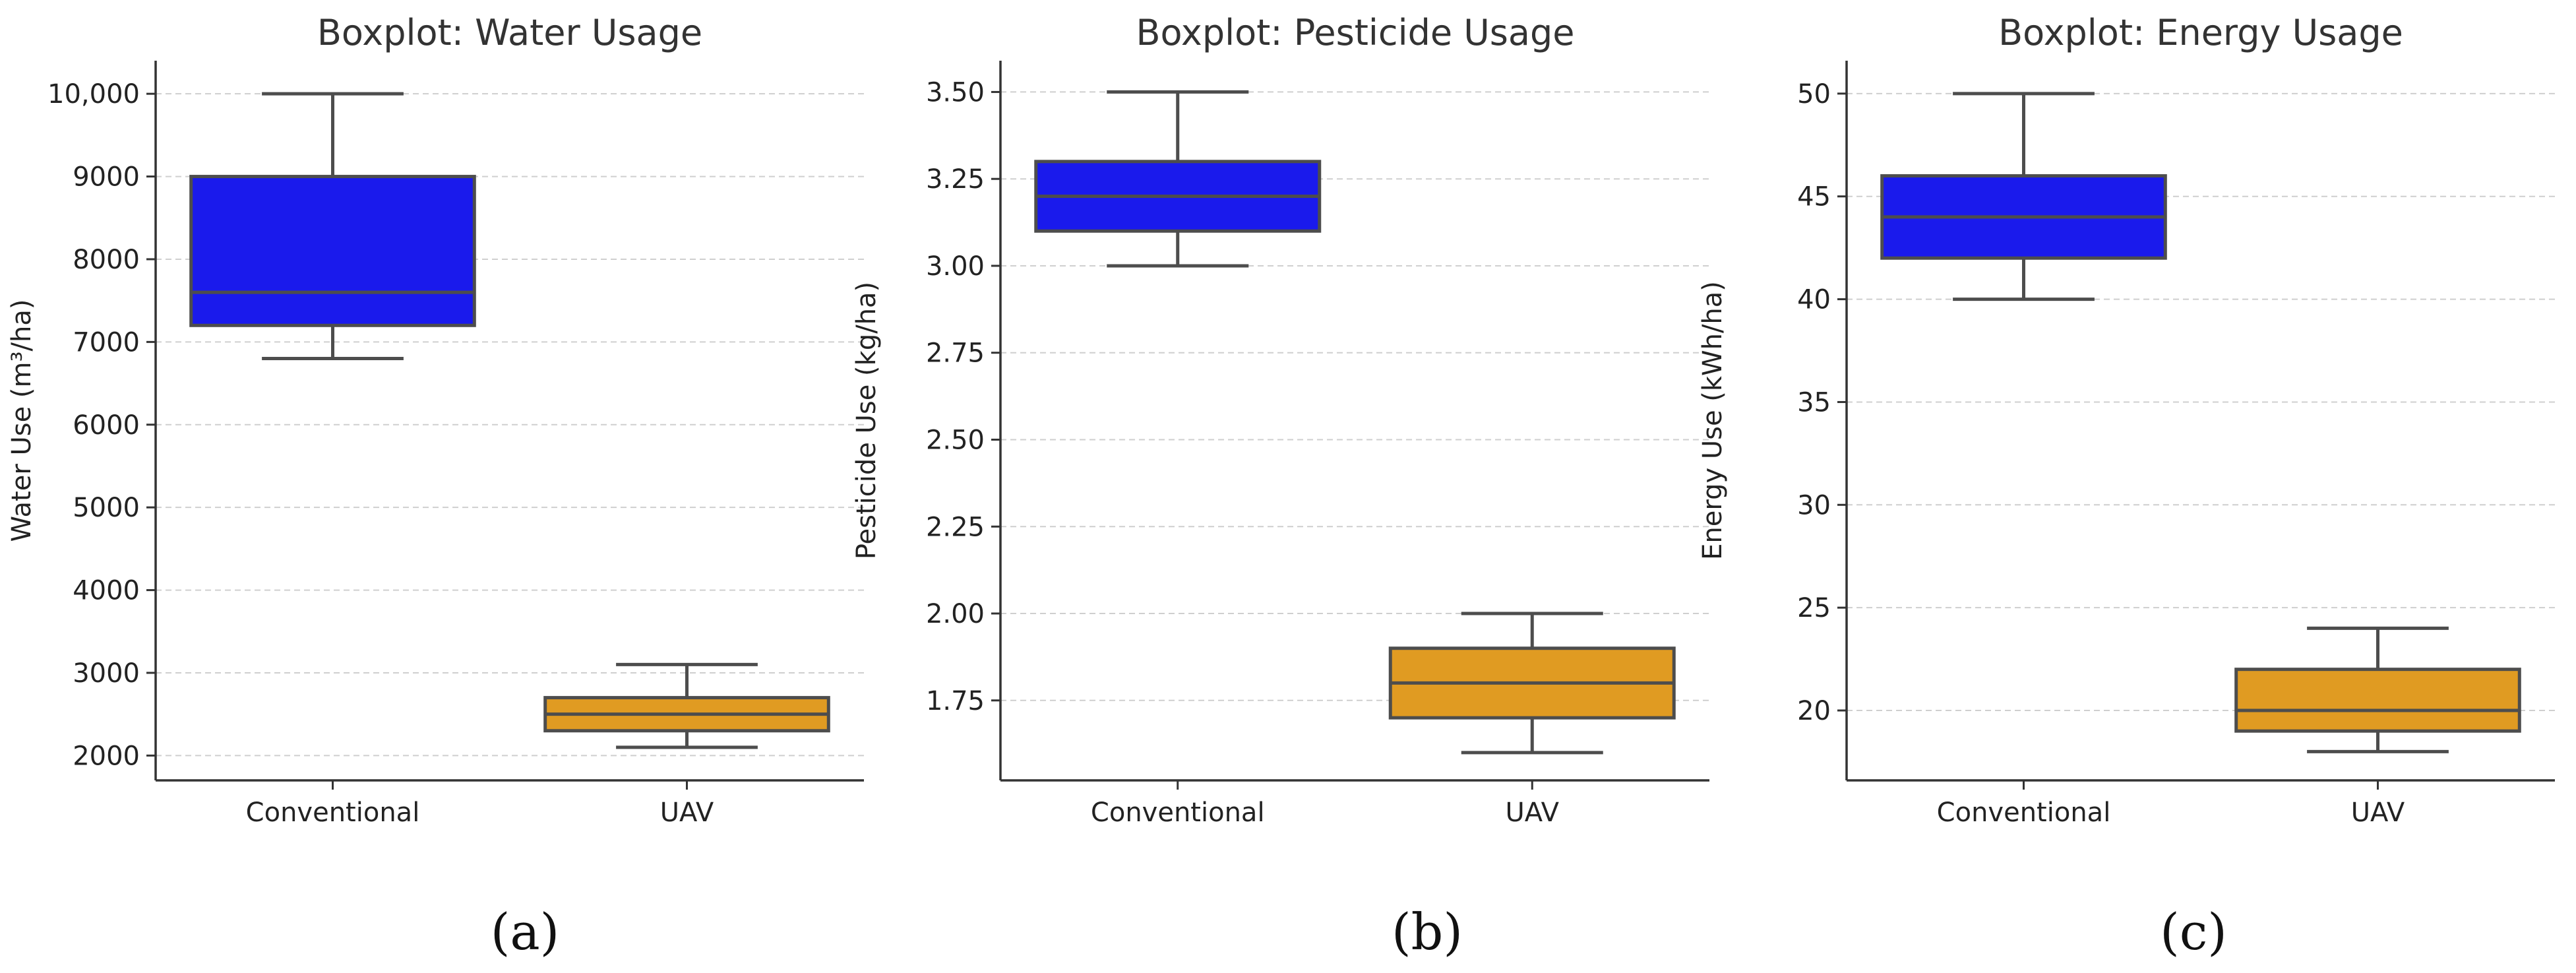 The height and width of the screenshot is (973, 2576). Describe the element at coordinates (866, 420) in the screenshot. I see `y-axis-label: Pesticide Use (kg/ha)` at that location.